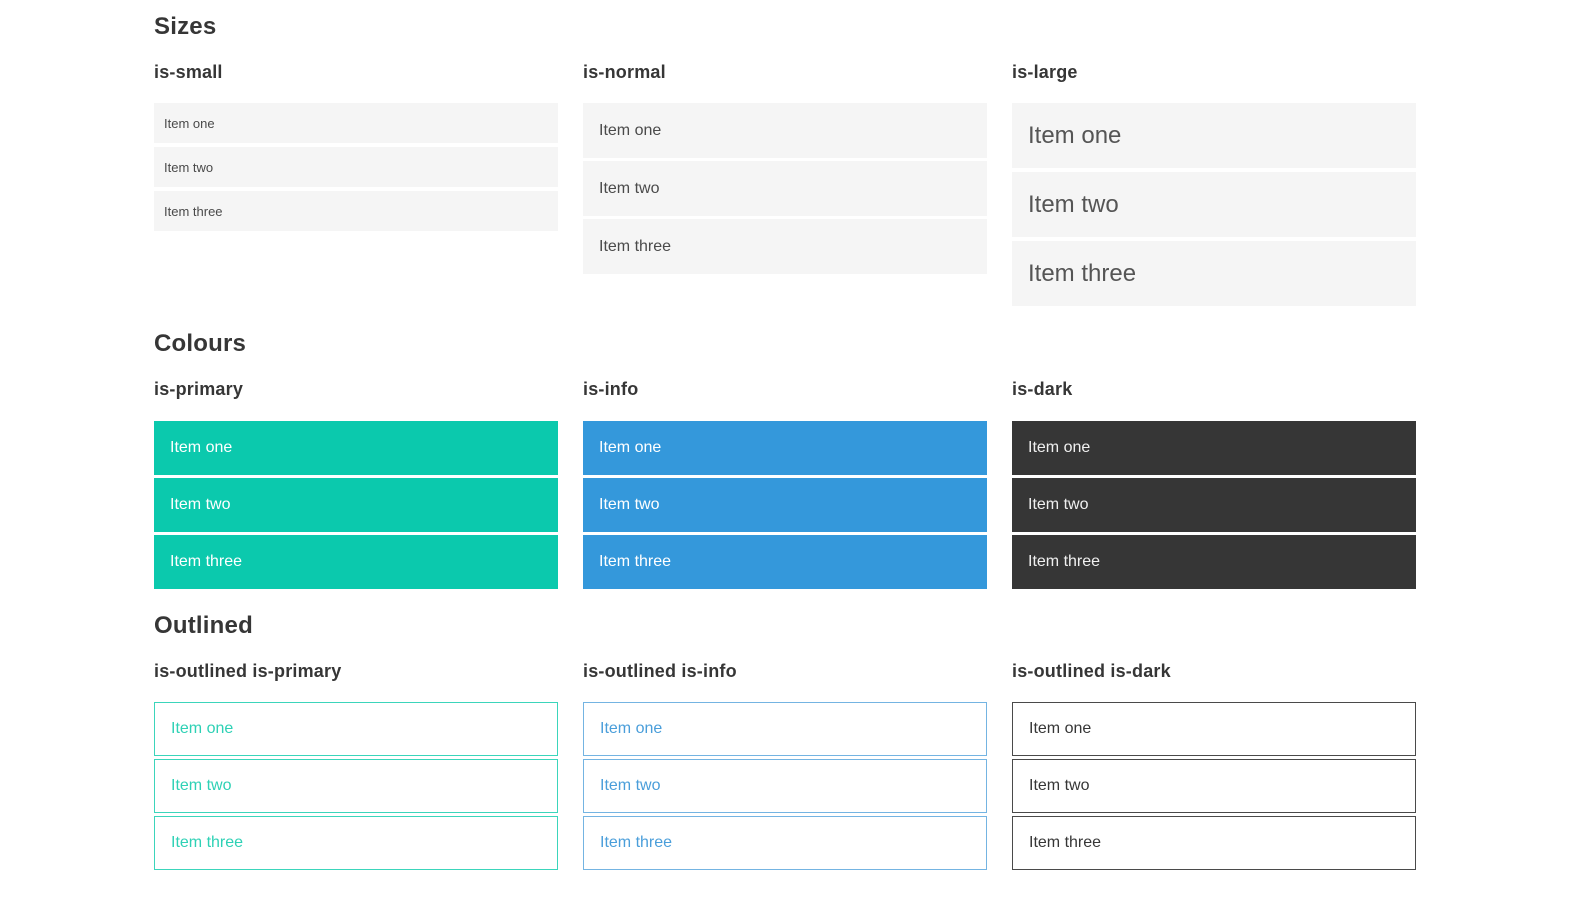 This screenshot has width=1595, height=897. What do you see at coordinates (611, 389) in the screenshot?
I see `group-label-is-info: is-info` at bounding box center [611, 389].